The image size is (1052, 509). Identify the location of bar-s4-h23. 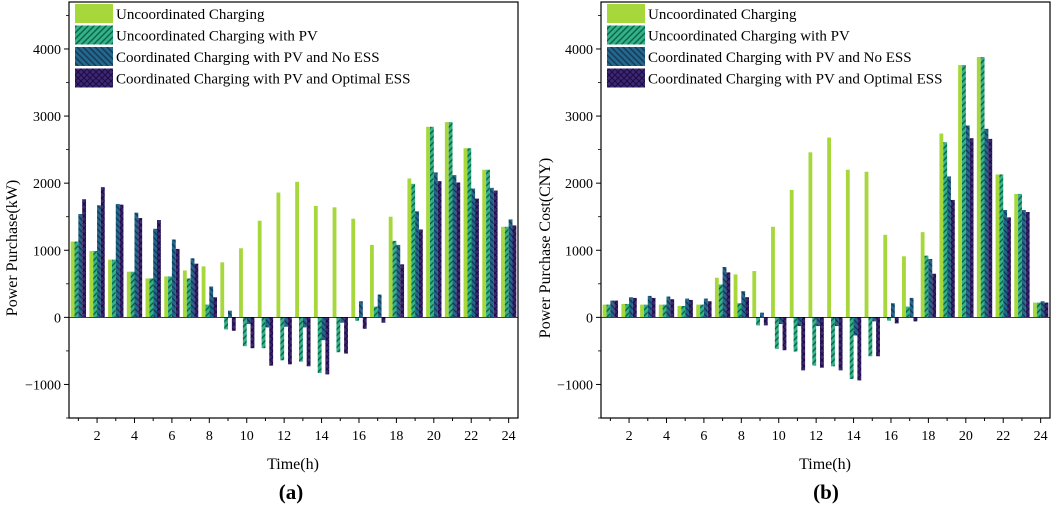
(1027, 265).